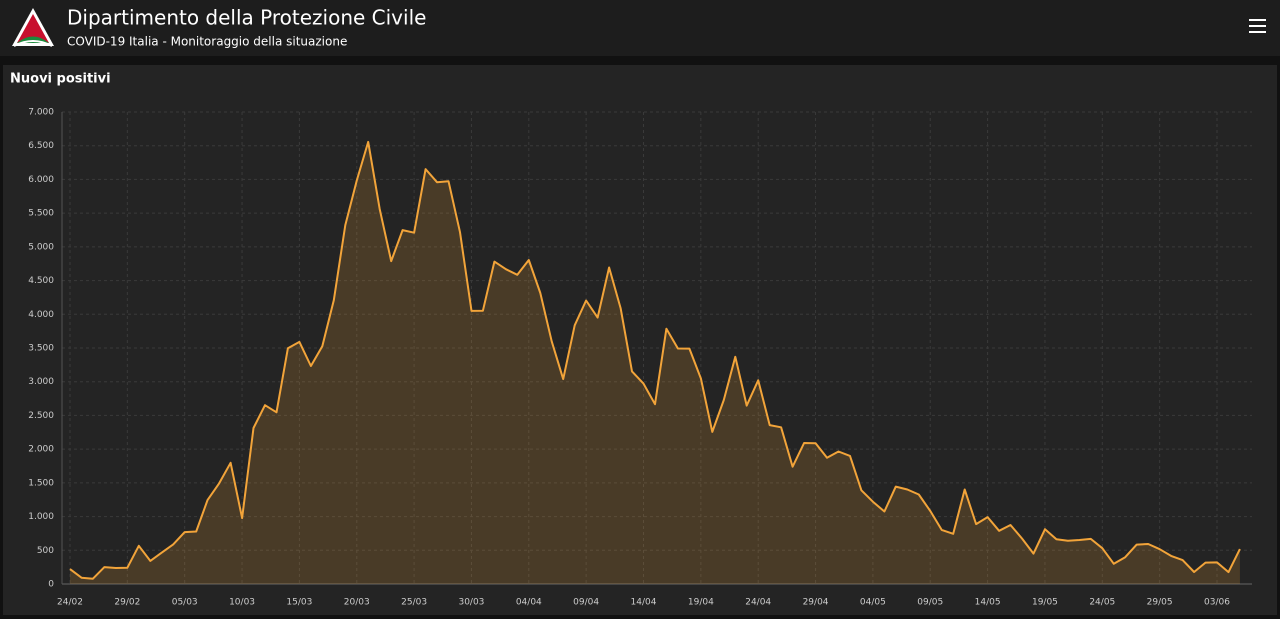 The width and height of the screenshot is (1280, 619). What do you see at coordinates (586, 603) in the screenshot?
I see `x-tick-label: 09/04` at bounding box center [586, 603].